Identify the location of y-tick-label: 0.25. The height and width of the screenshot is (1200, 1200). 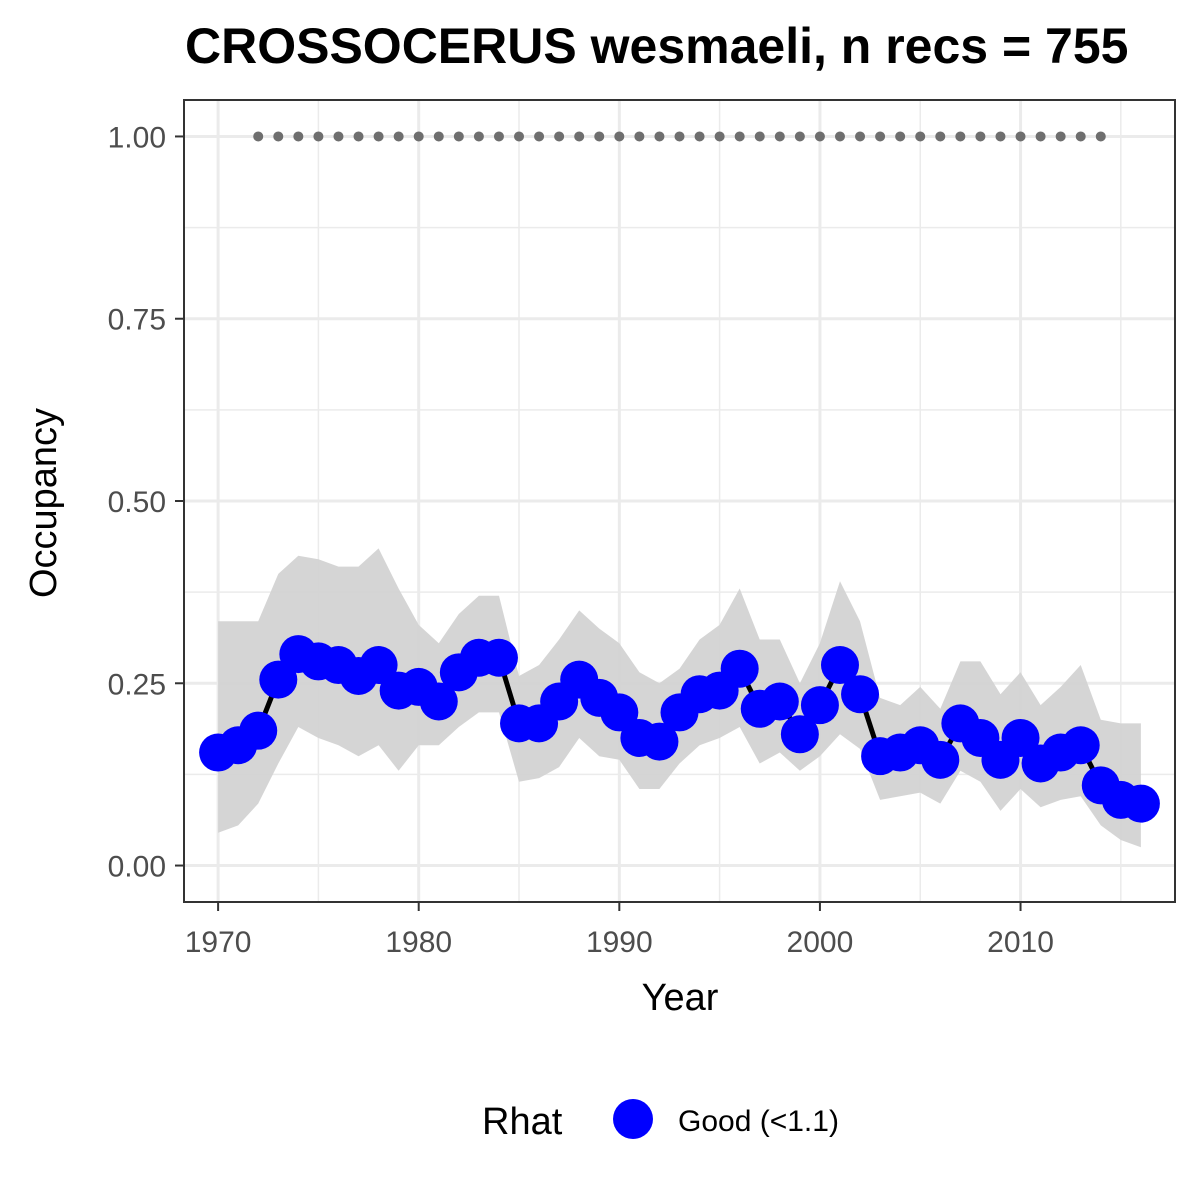
(137, 684).